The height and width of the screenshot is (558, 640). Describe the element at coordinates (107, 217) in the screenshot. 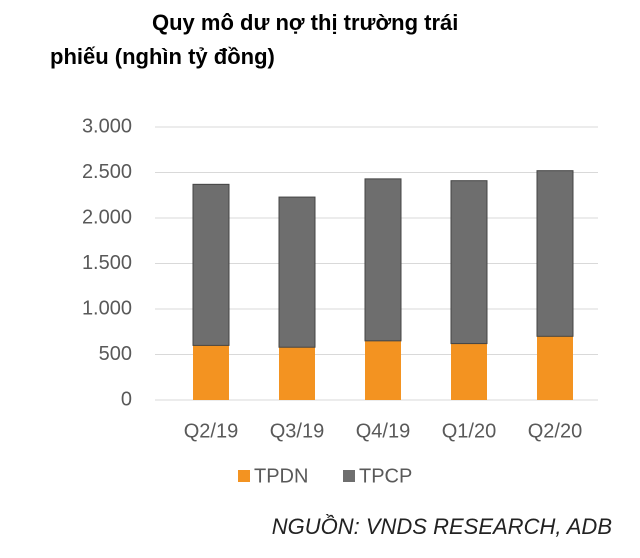

I see `y-tick-label: 2.000` at that location.